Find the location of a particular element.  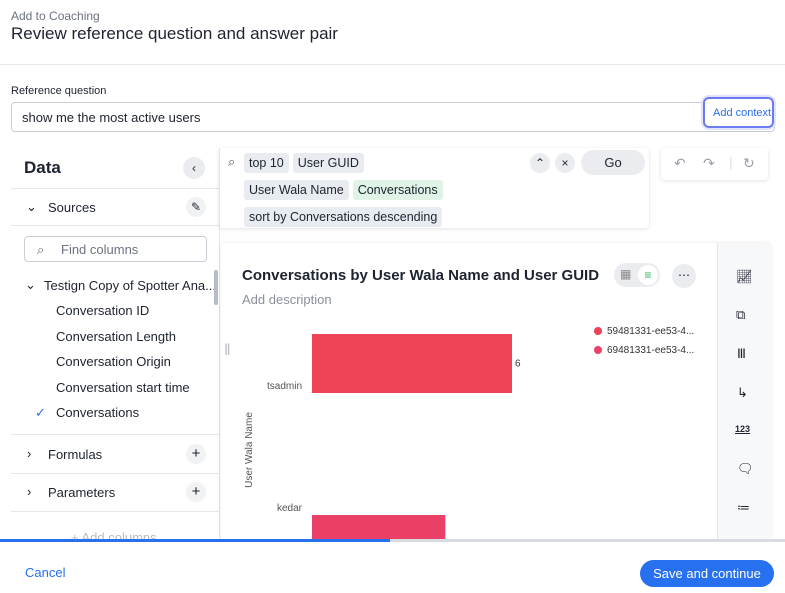

save-button: Save and continue is located at coordinates (707, 573).